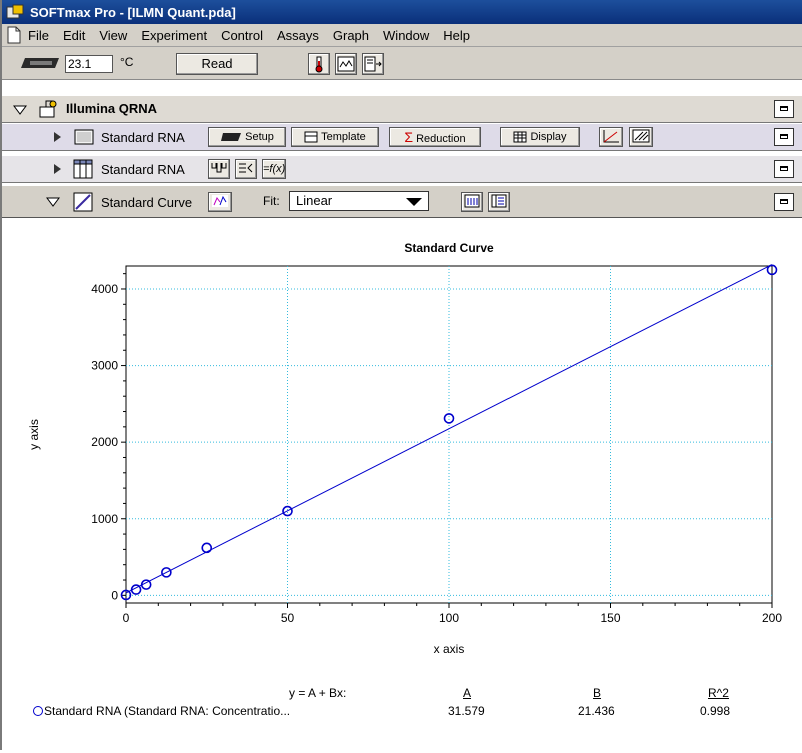 The width and height of the screenshot is (802, 753). I want to click on window-title: SOFTmax Pro - [ILMN Quant.pda], so click(133, 12).